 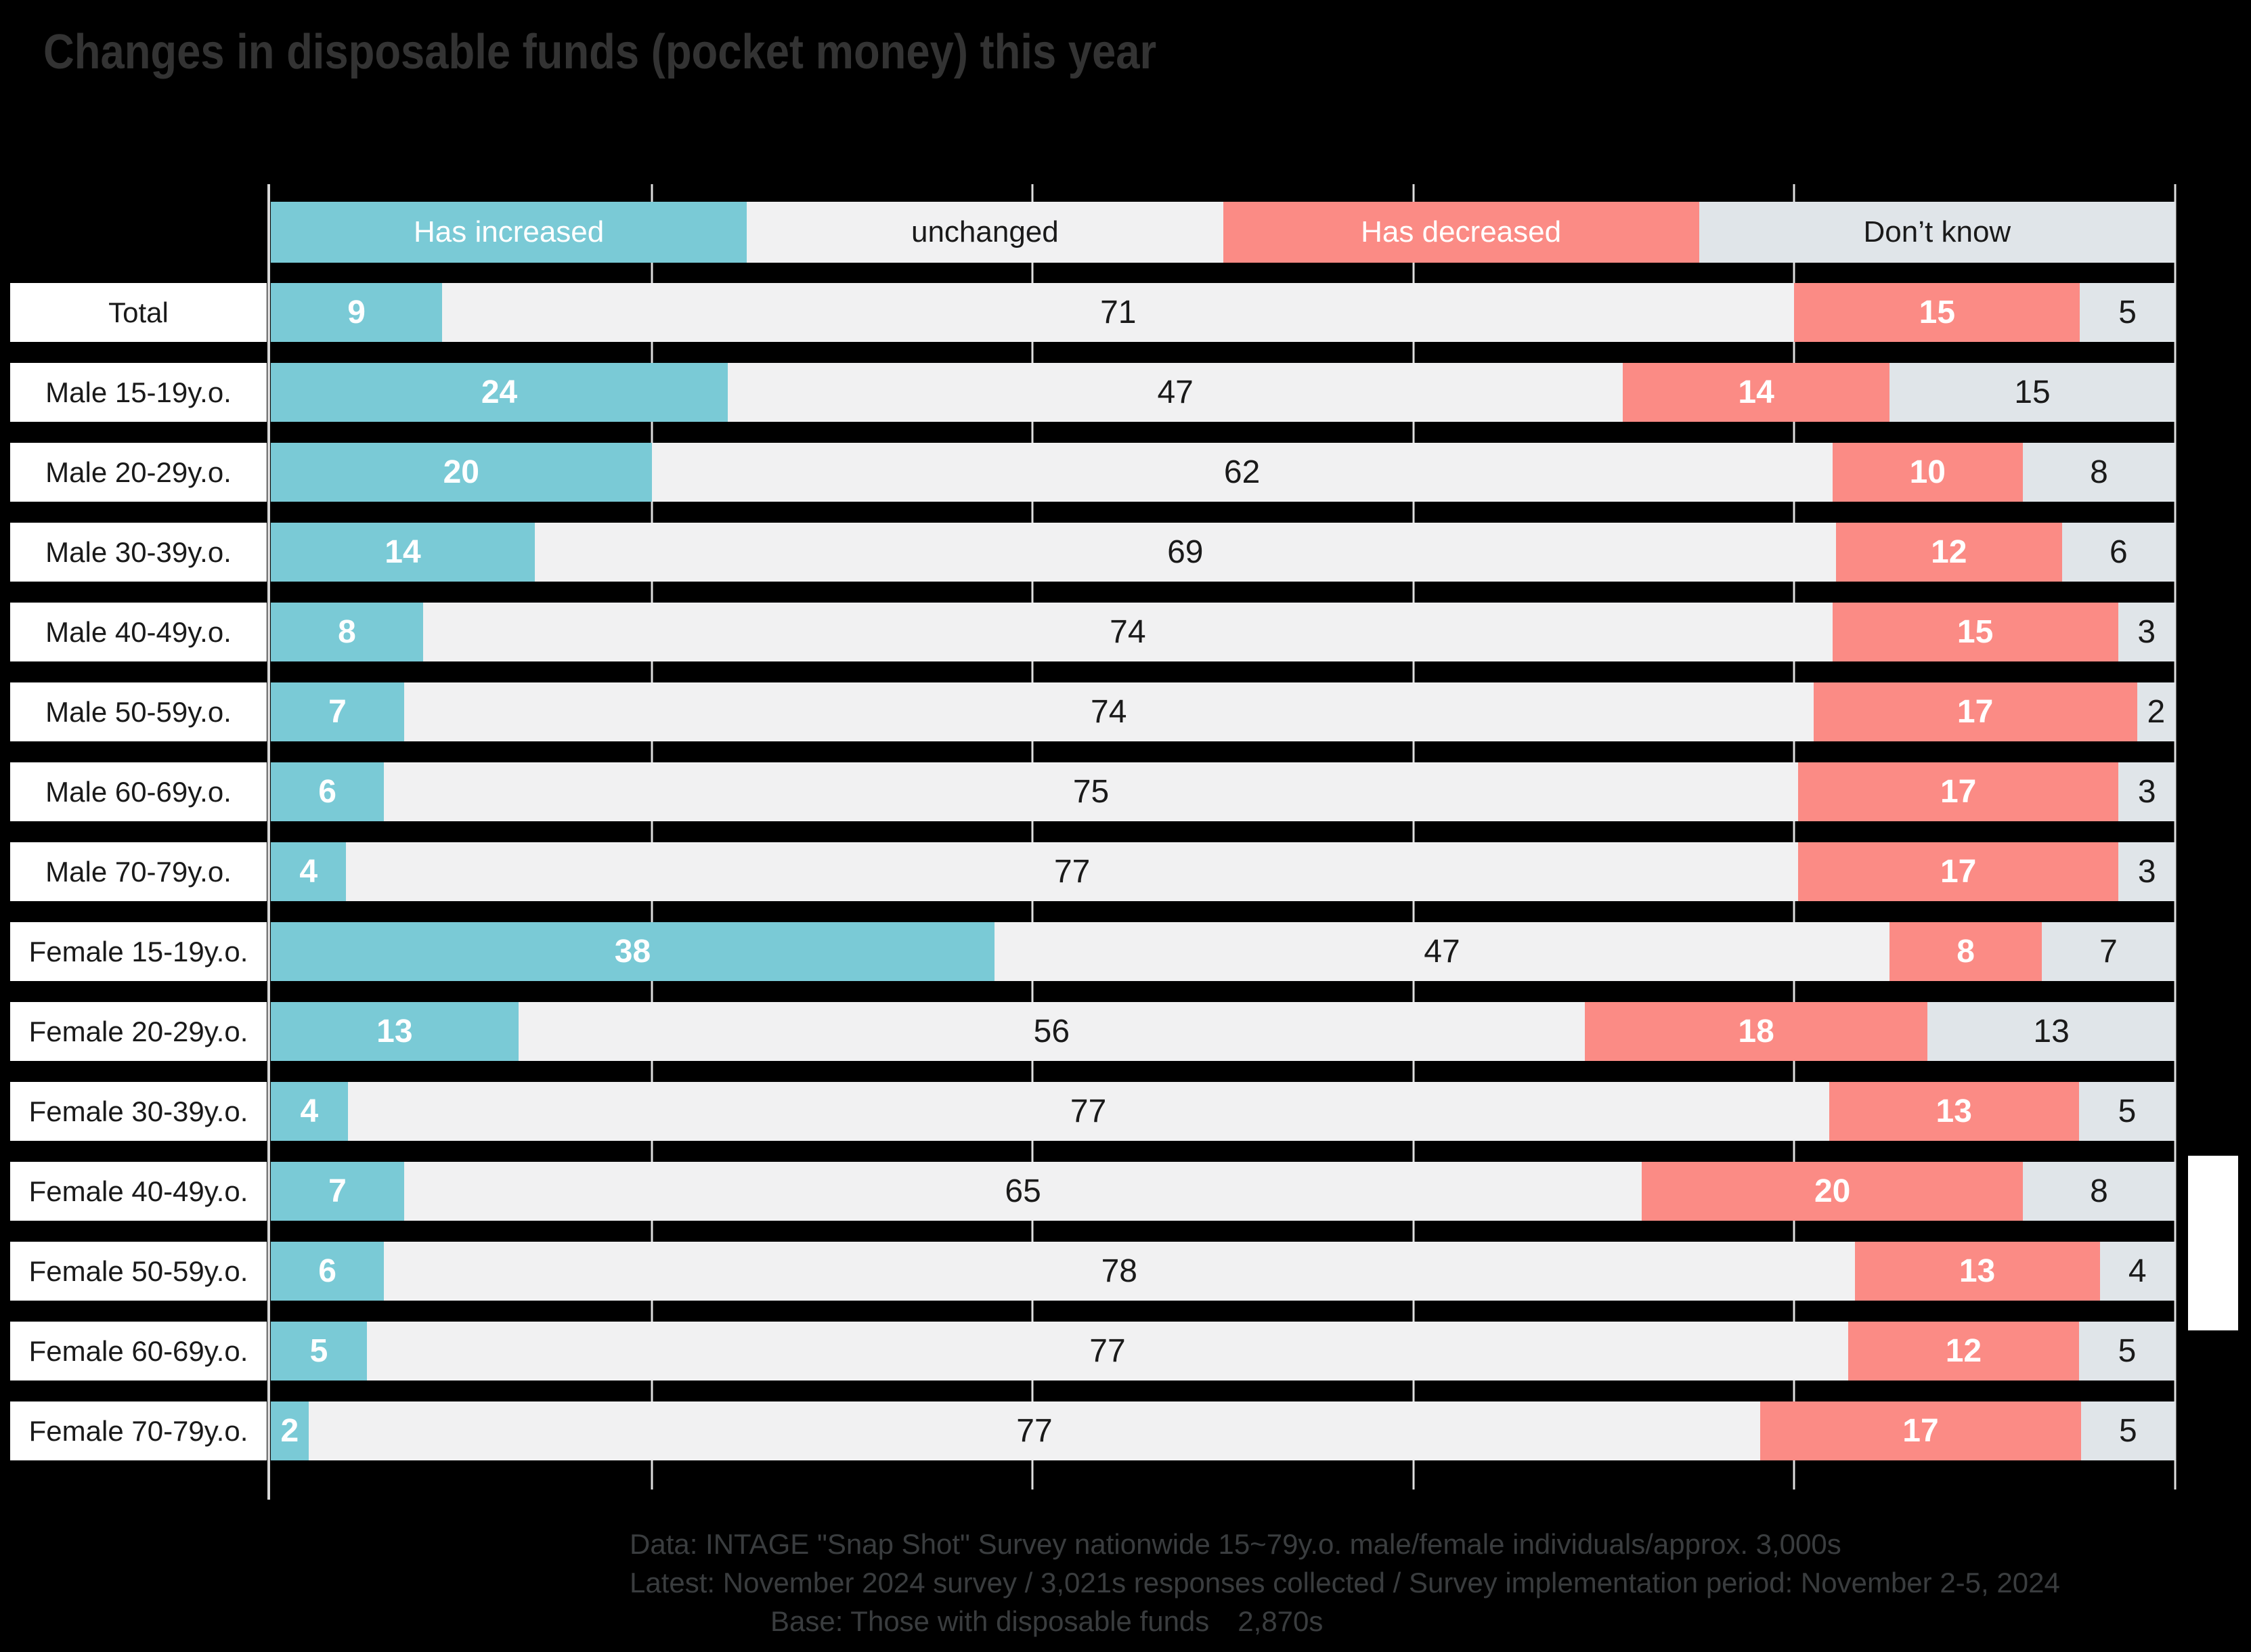 I want to click on row-female-40-49y-o: Female 40-49y.o. 7 65 20 8, so click(x=1092, y=1191).